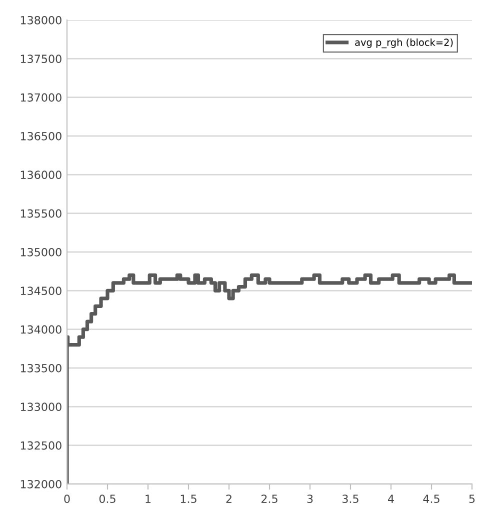  I want to click on y-tick-label: 133500, so click(41, 368).